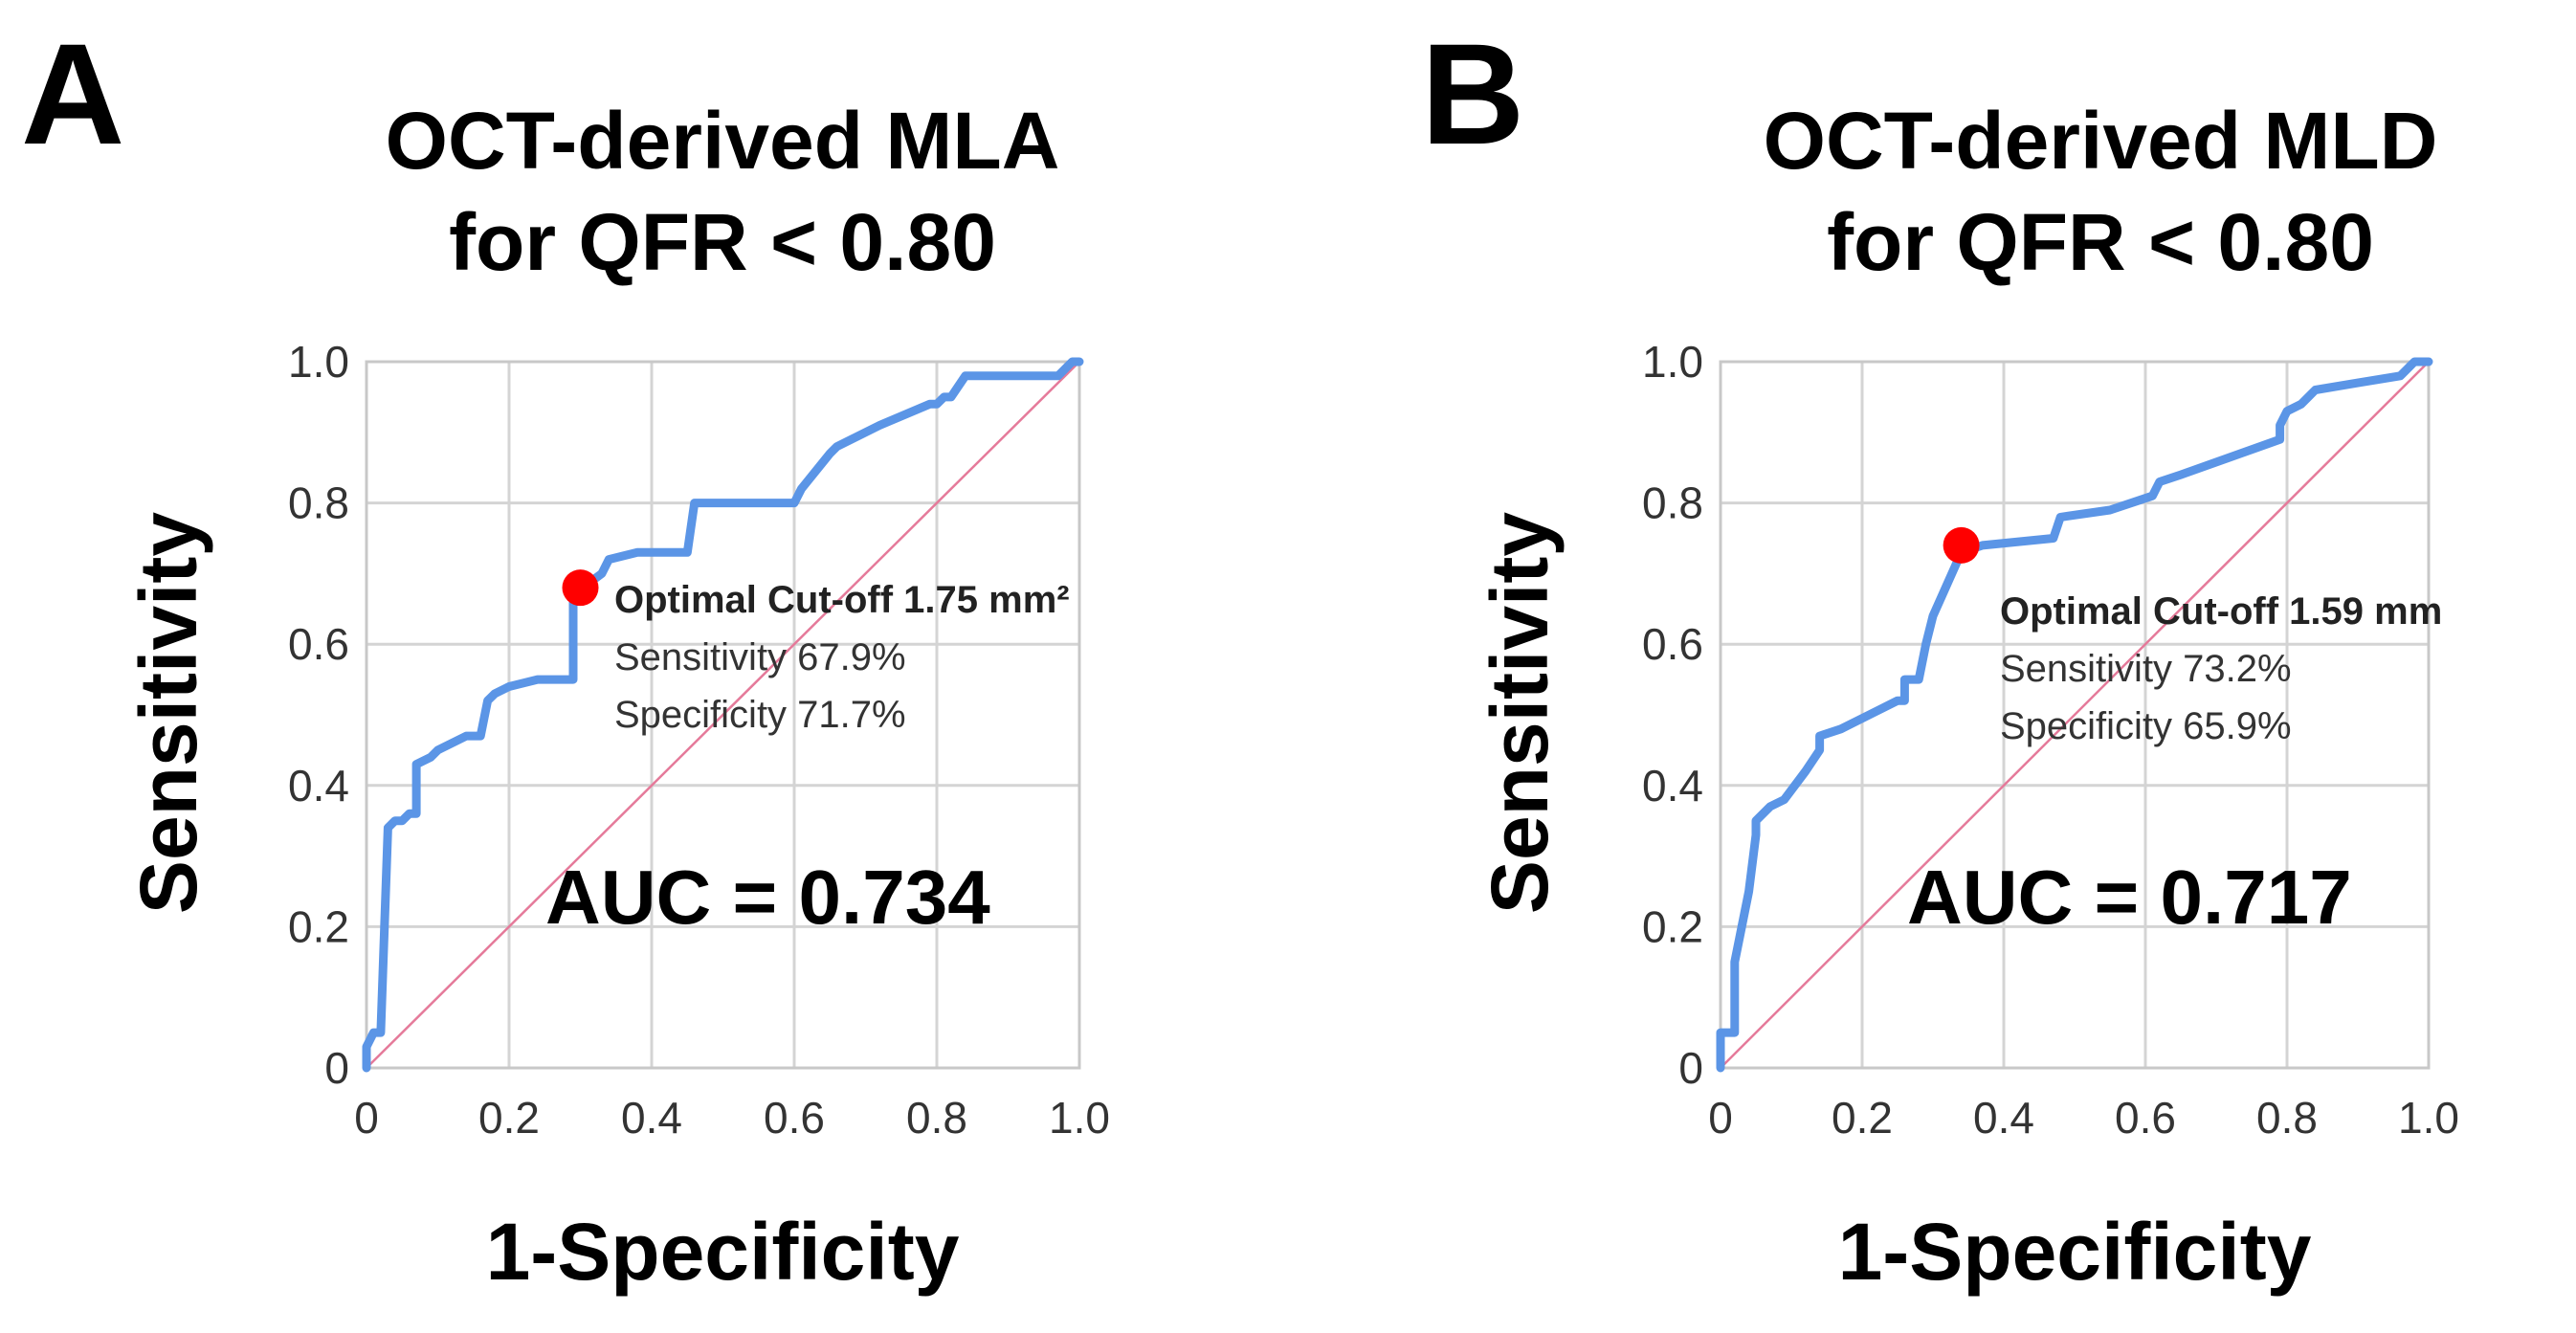 This screenshot has width=2576, height=1333. I want to click on chart-title-line1: OCT-derived MLA, so click(723, 141).